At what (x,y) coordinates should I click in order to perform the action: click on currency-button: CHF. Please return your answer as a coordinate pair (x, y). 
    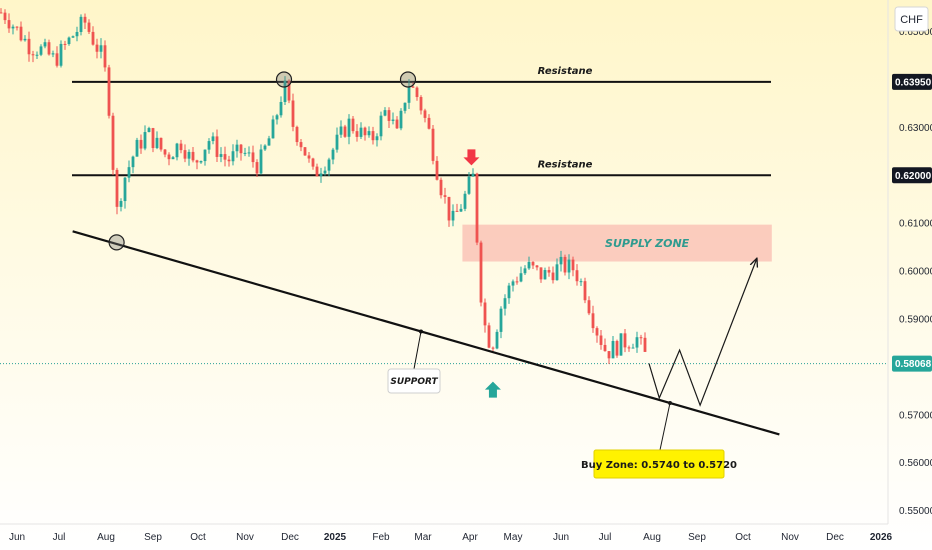
    Looking at the image, I should click on (911, 19).